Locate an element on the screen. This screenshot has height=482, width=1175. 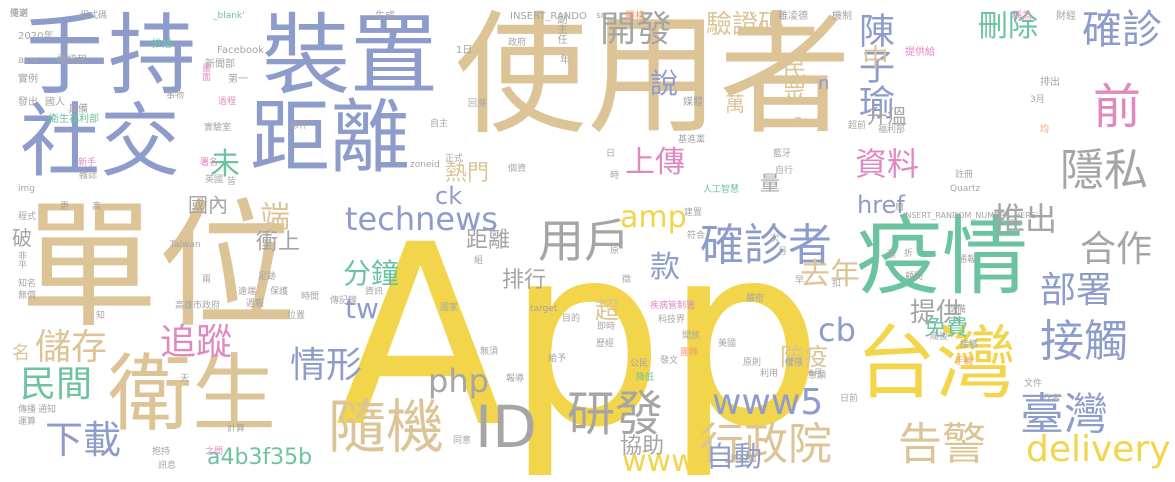
word: 發文 is located at coordinates (669, 361).